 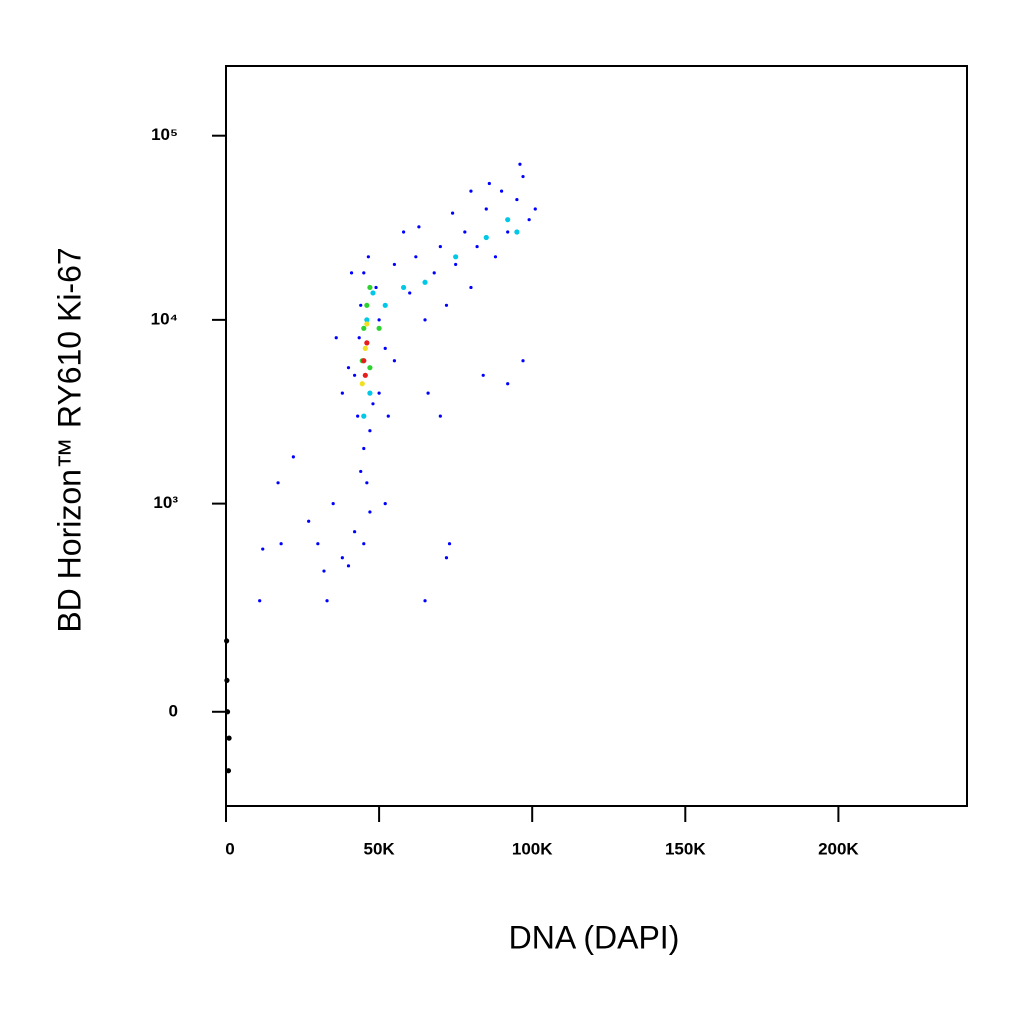 I want to click on x-tick-label: 50K, so click(x=380, y=848).